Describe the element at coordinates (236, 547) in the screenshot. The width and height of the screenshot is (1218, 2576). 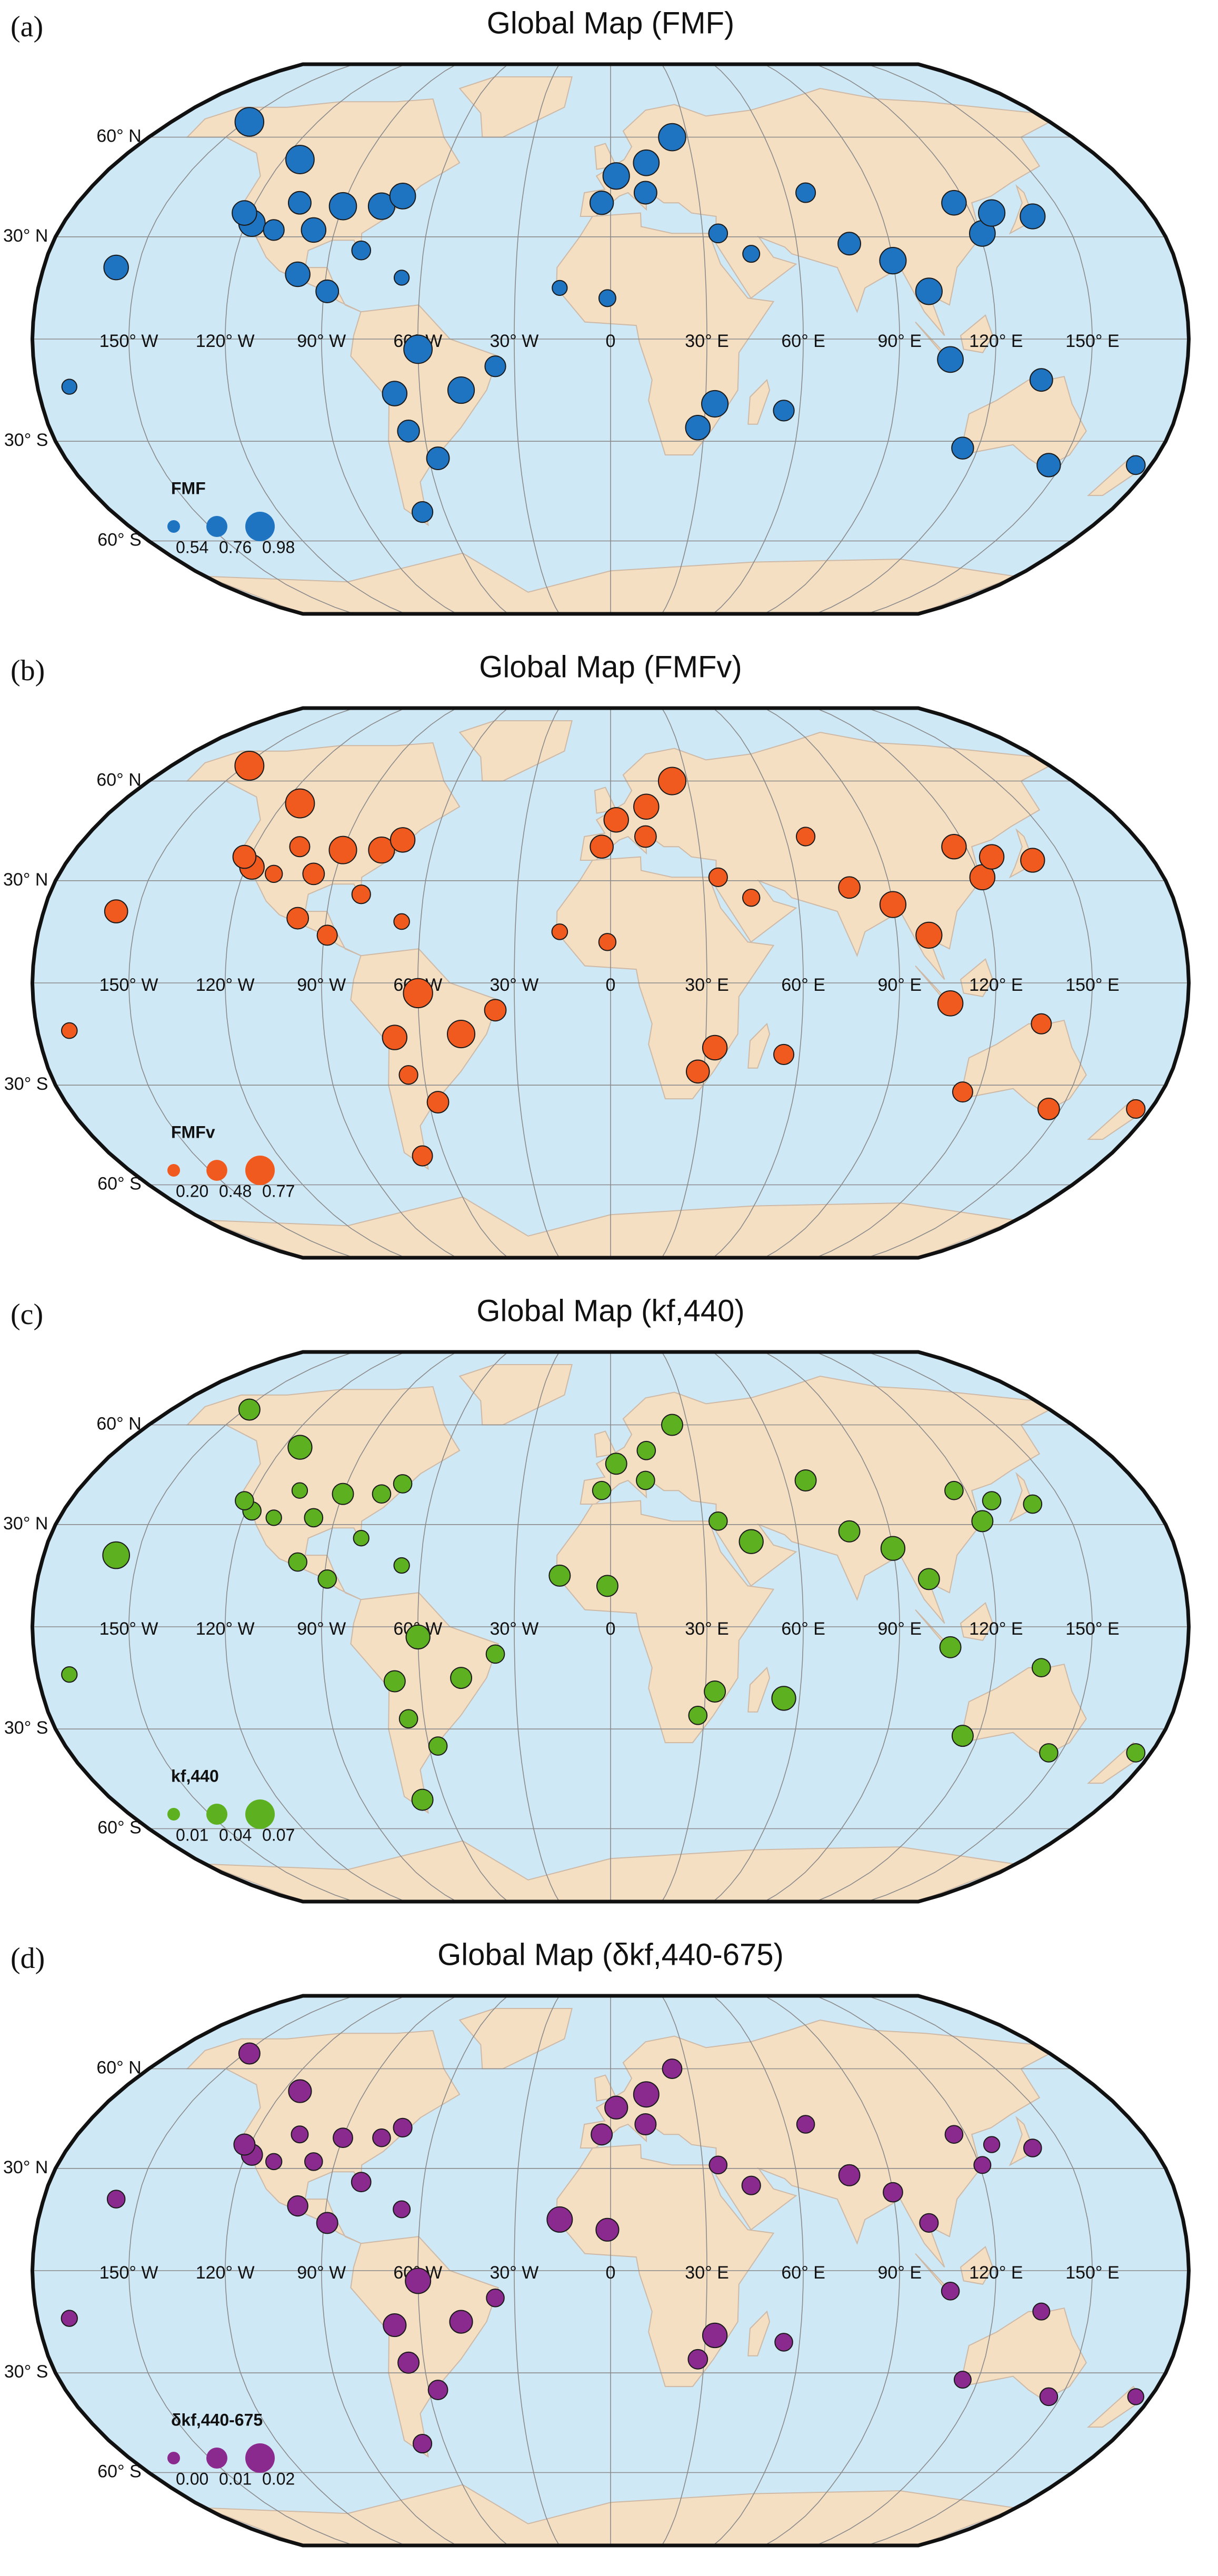
I see `legend-label: 0.76` at that location.